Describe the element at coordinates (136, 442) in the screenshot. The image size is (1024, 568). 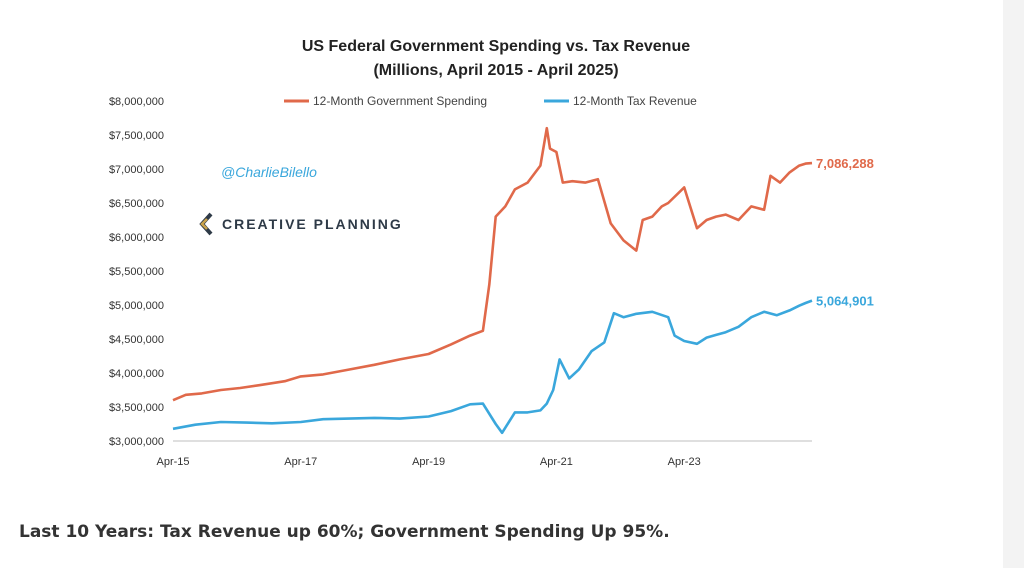
I see `y-tick-label: $3,000,000` at that location.